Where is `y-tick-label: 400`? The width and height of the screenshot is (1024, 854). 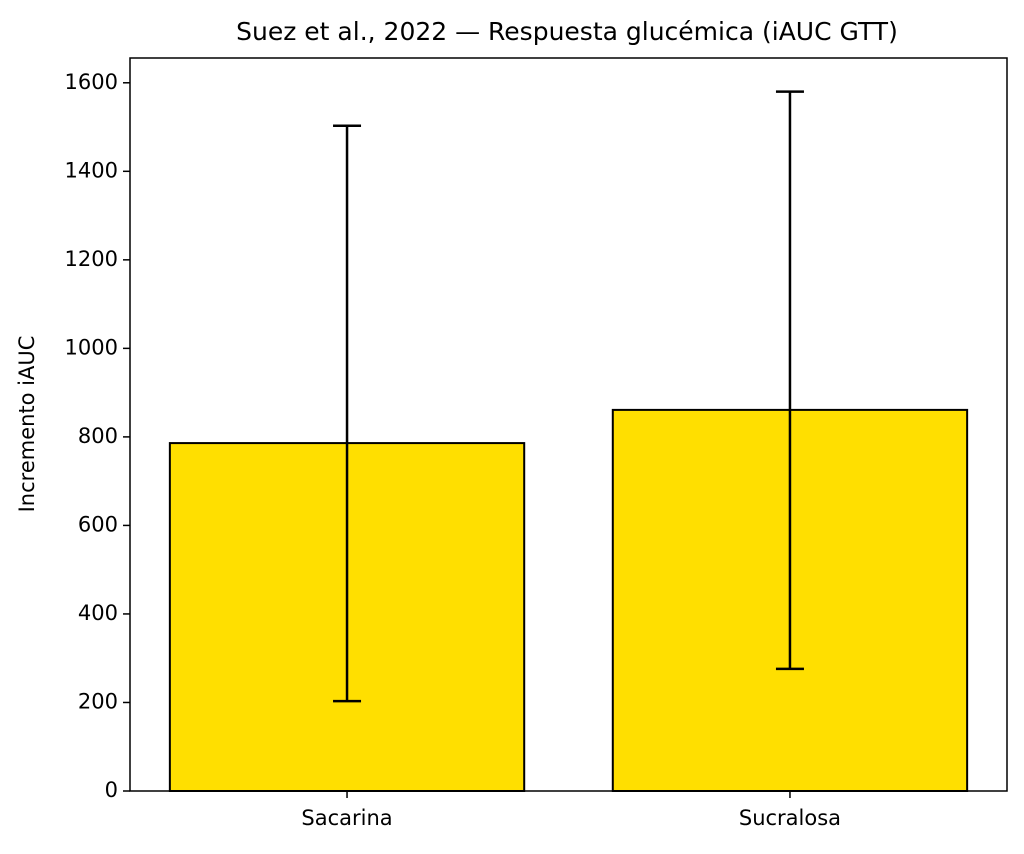 y-tick-label: 400 is located at coordinates (98, 613).